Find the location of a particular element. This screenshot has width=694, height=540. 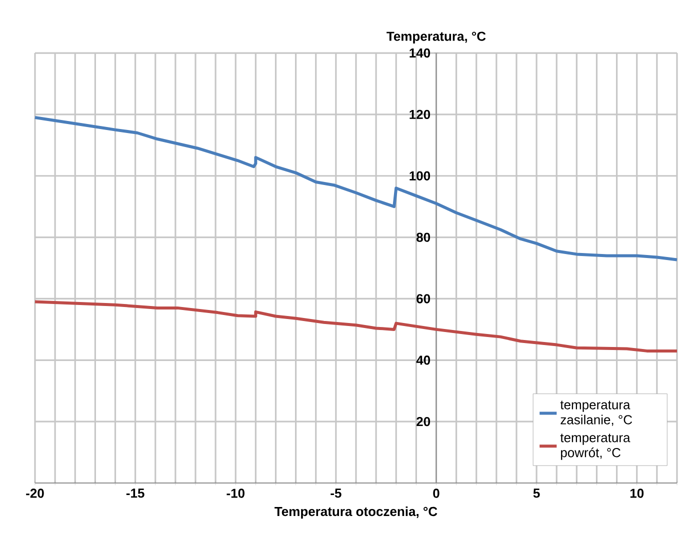

x-tick-label: 5 is located at coordinates (536, 493).